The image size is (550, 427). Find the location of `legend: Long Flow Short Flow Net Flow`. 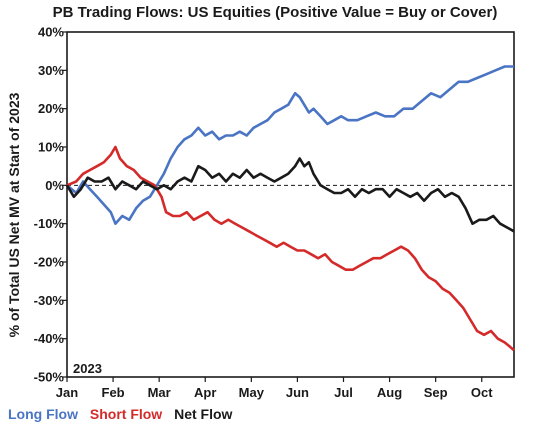

legend: Long Flow Short Flow Net Flow is located at coordinates (124, 414).